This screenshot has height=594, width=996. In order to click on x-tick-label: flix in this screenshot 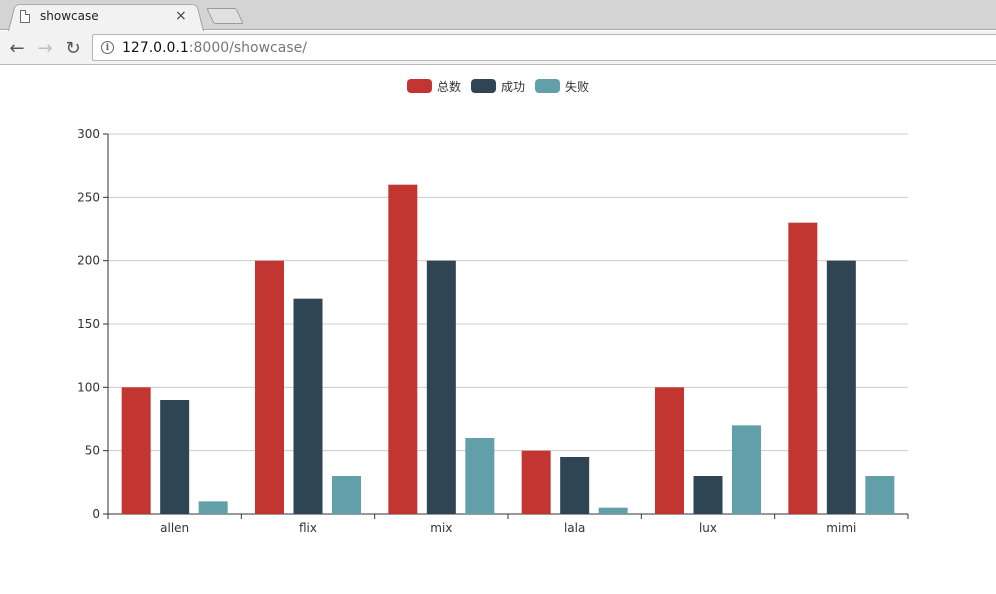, I will do `click(308, 528)`.